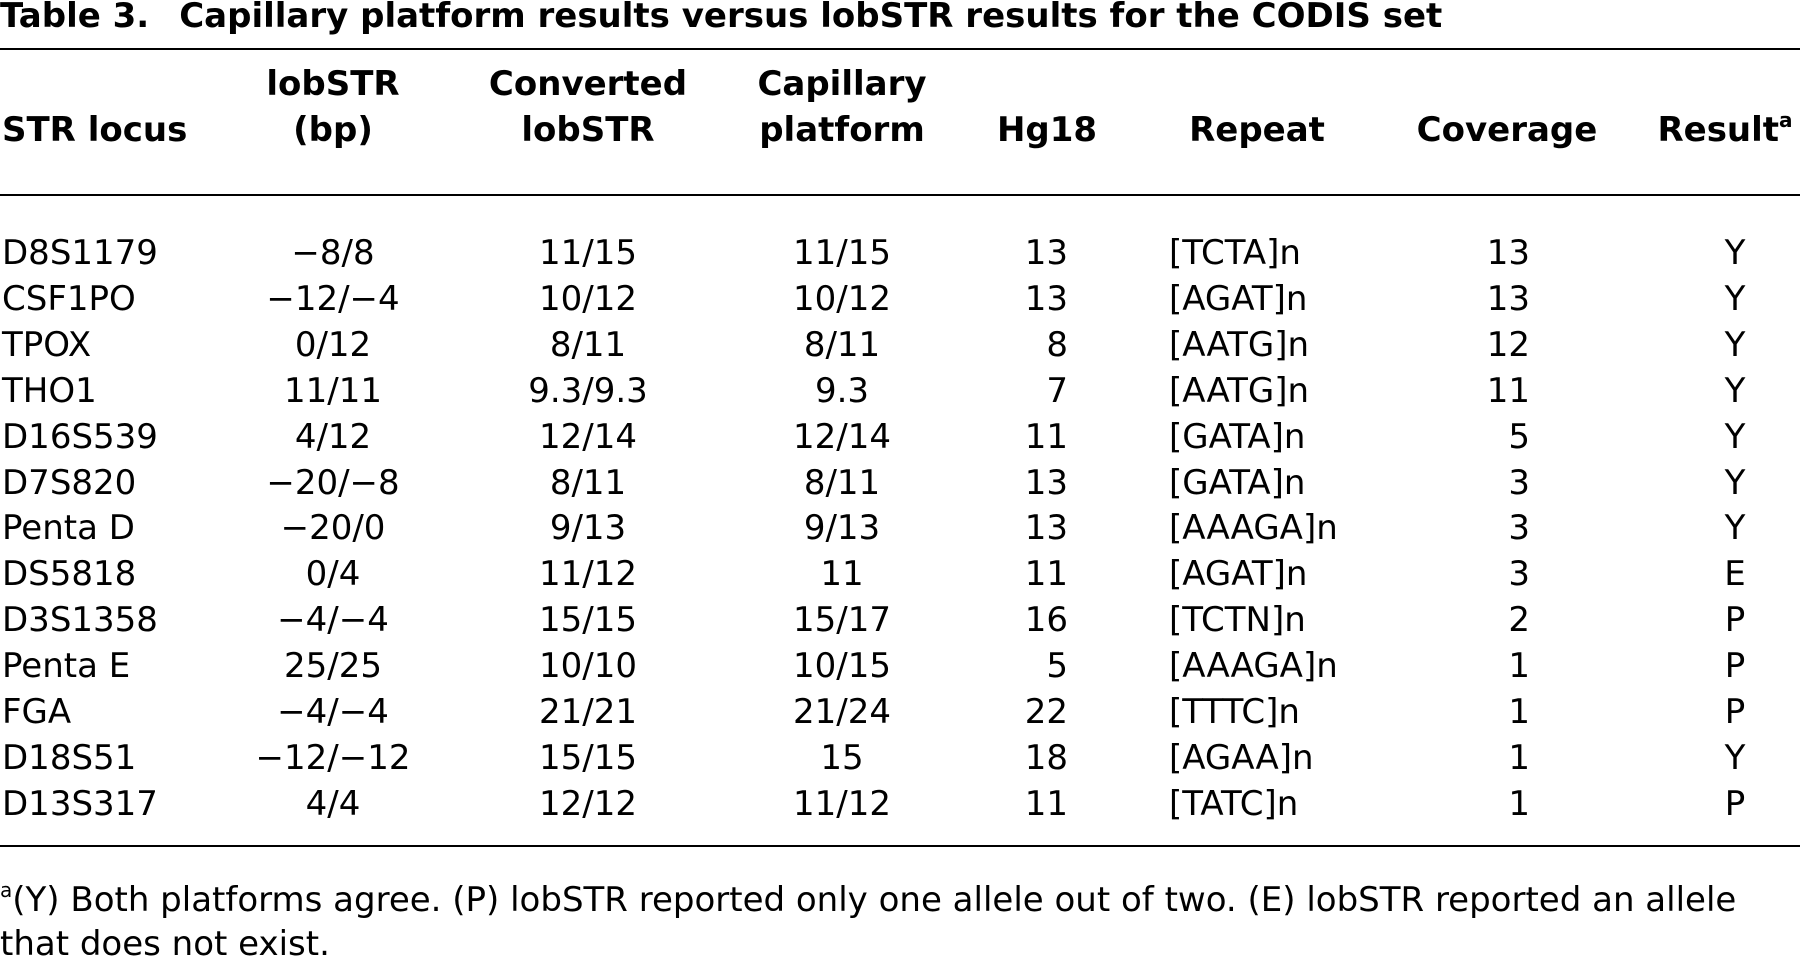  I want to click on table-cell: 10/15, so click(842, 666).